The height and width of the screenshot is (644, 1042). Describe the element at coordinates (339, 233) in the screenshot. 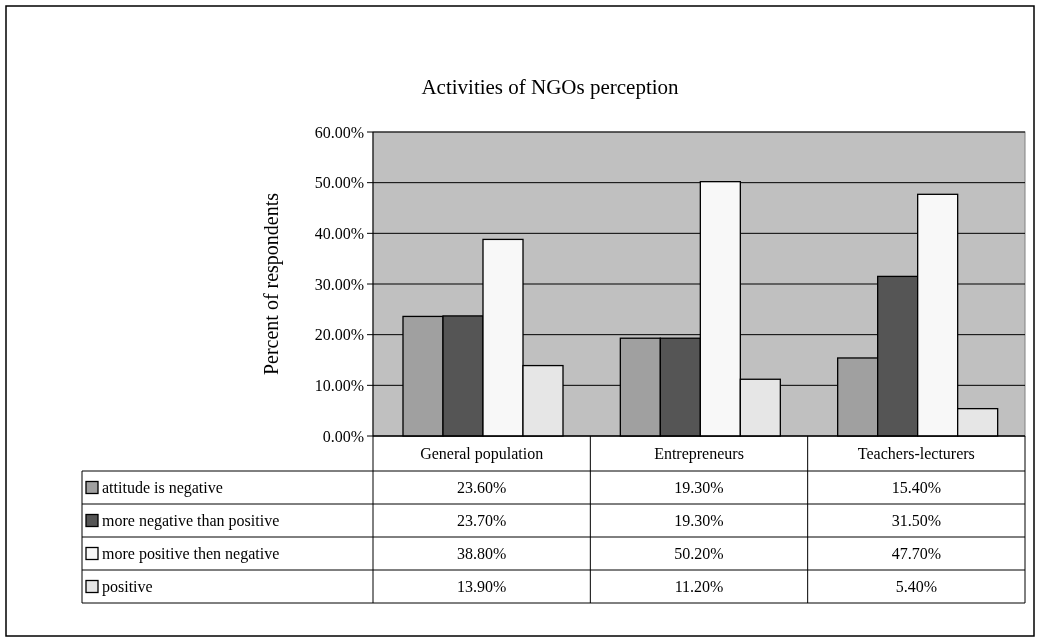

I see `y-tick-label: 40.00%` at that location.